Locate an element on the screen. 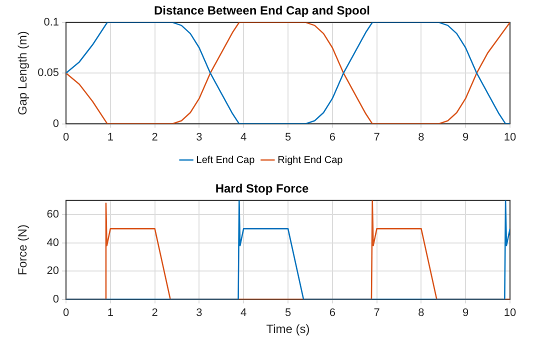 This screenshot has height=337, width=560. y-tick-label: 60 is located at coordinates (52, 214).